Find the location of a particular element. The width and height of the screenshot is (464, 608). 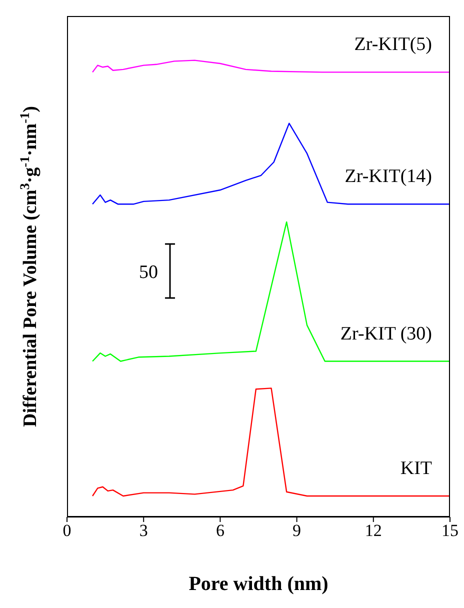

x-tick-label: 12 is located at coordinates (373, 530).